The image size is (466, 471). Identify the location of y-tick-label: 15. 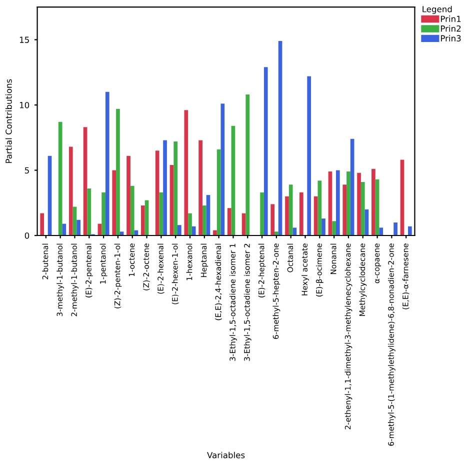
(24, 39).